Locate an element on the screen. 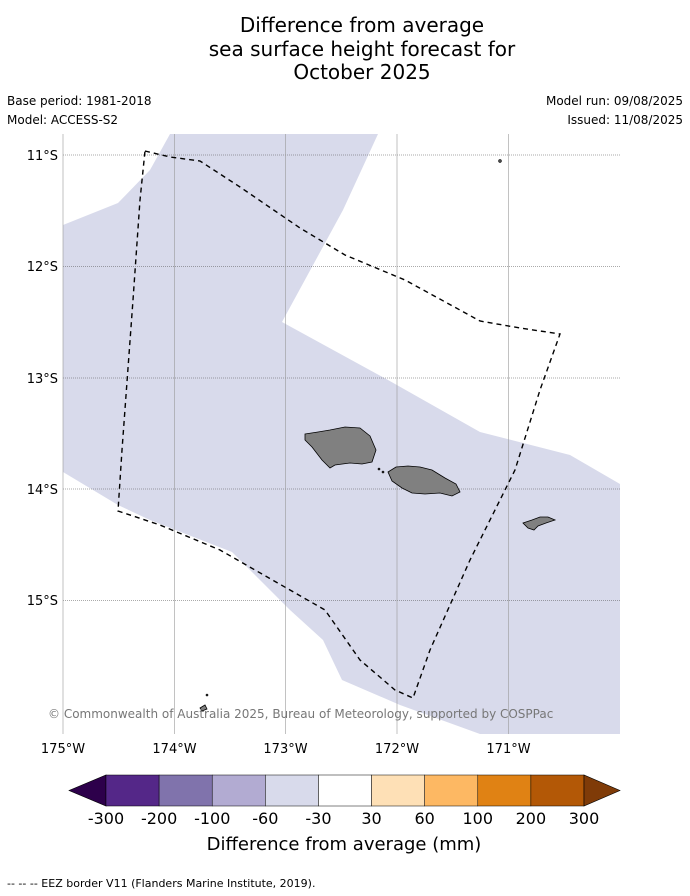 This screenshot has height=896, width=690. lat-tick: 11°S is located at coordinates (42, 156).